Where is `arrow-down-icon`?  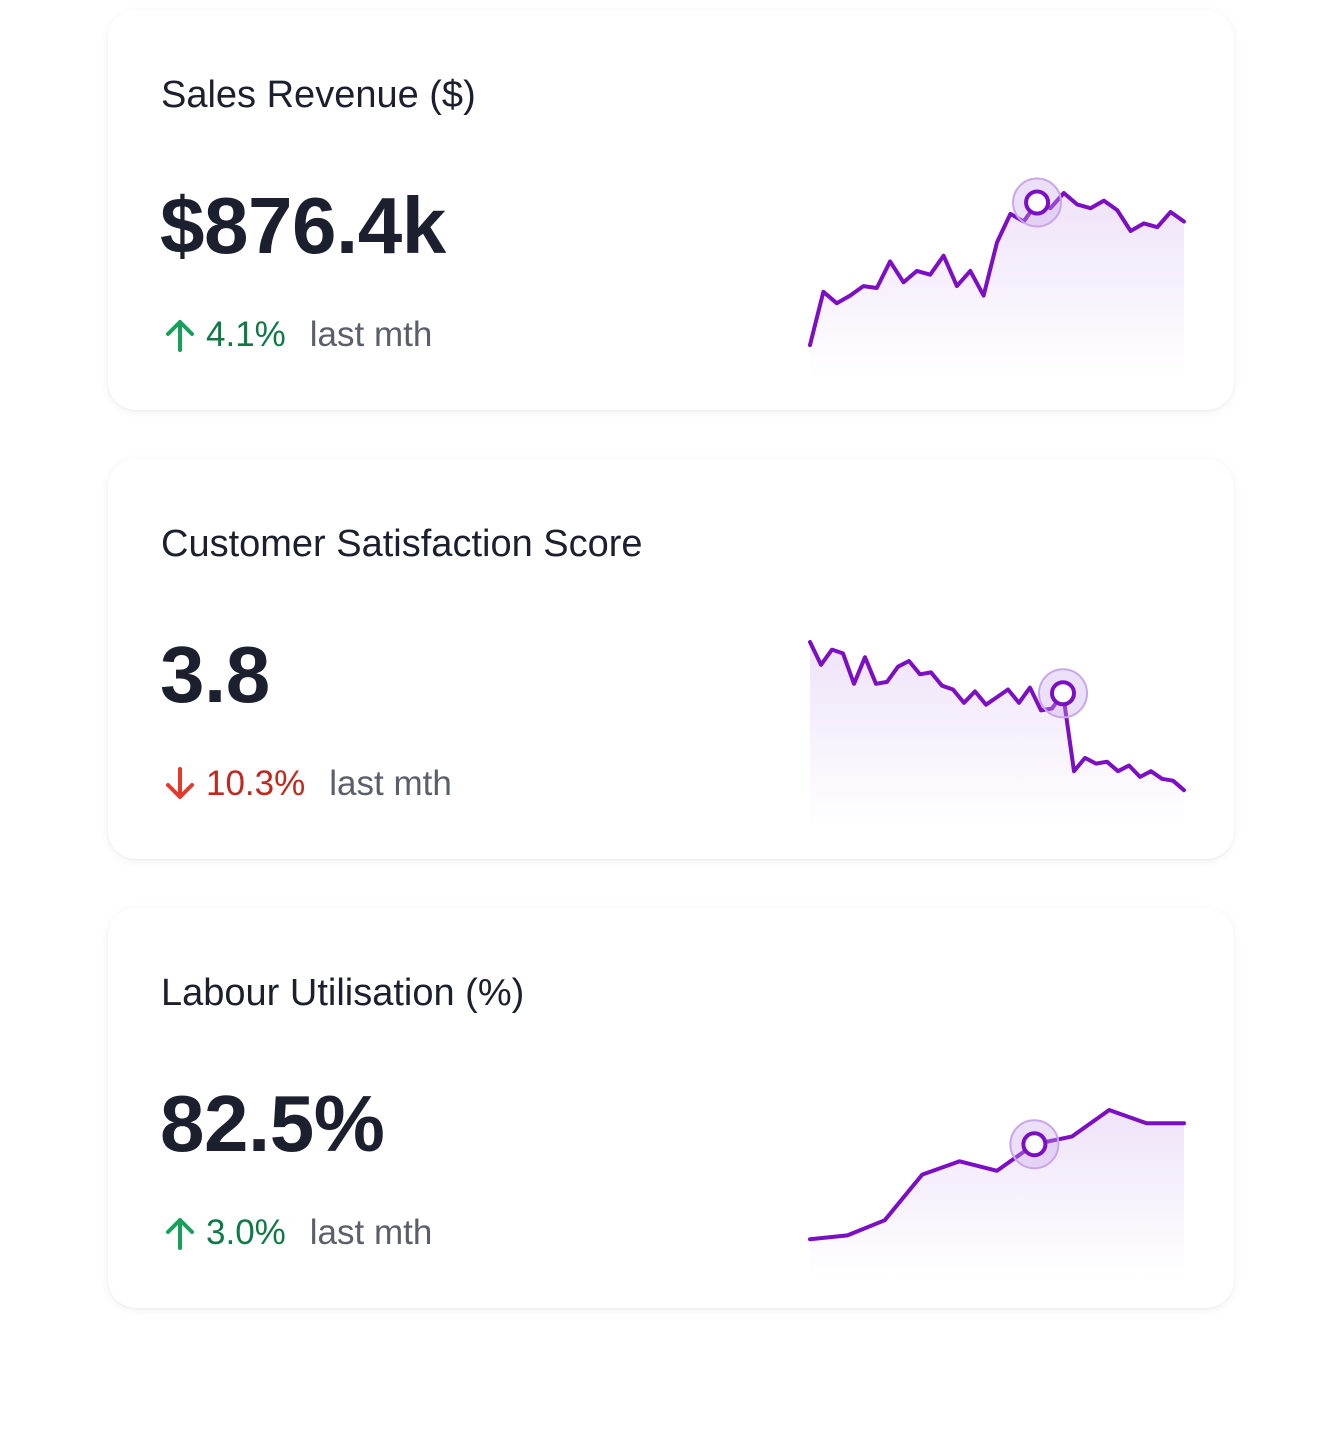 arrow-down-icon is located at coordinates (180, 783).